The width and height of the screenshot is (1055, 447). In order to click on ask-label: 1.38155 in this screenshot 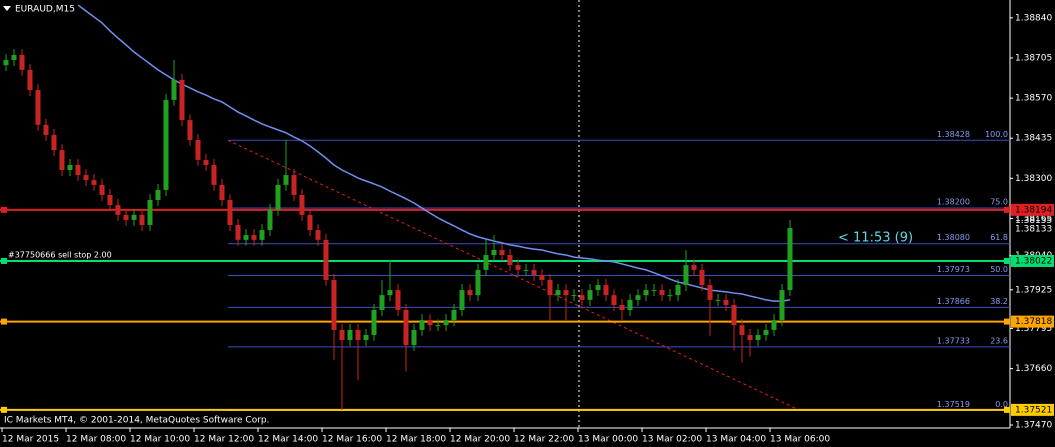, I will do `click(1033, 221)`.